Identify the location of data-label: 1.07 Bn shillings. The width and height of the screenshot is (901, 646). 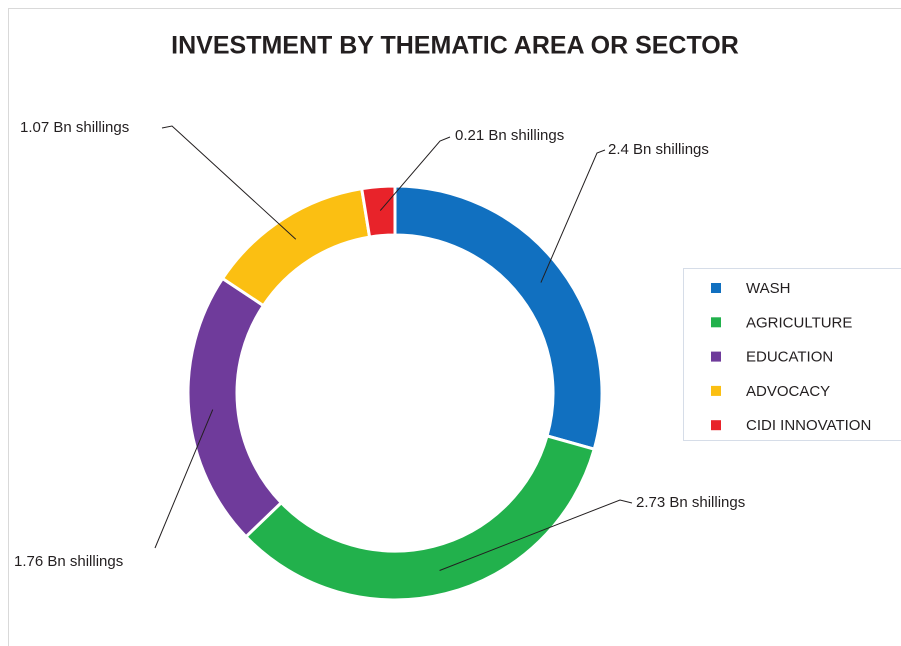
(74, 127).